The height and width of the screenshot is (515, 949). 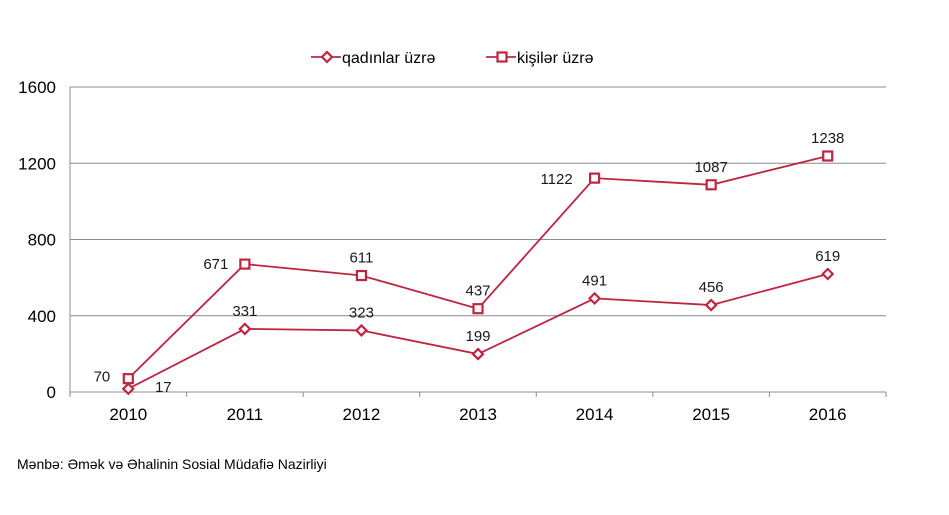 I want to click on x-tick-label: 2014, so click(x=595, y=414).